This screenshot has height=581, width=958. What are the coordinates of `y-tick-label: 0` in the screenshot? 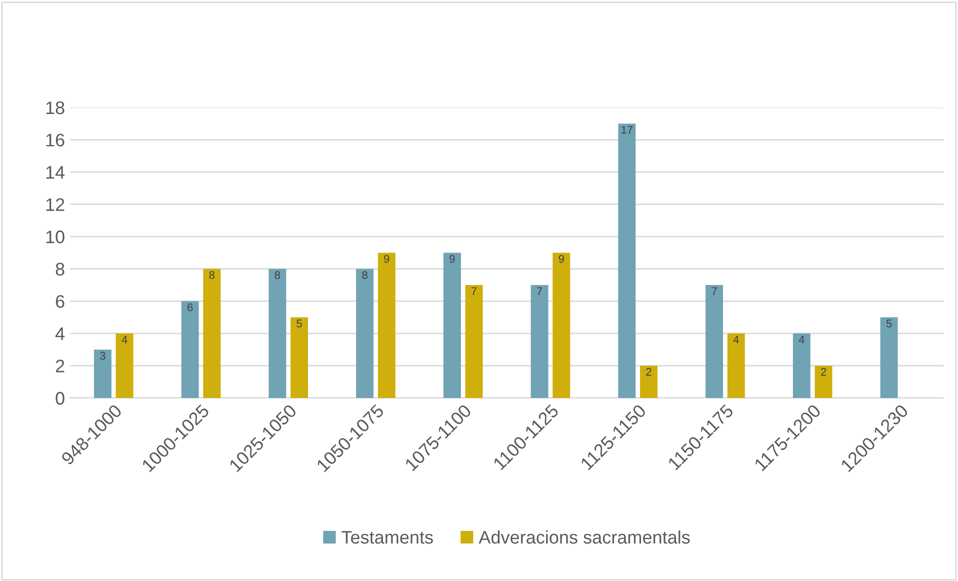 It's located at (60, 398).